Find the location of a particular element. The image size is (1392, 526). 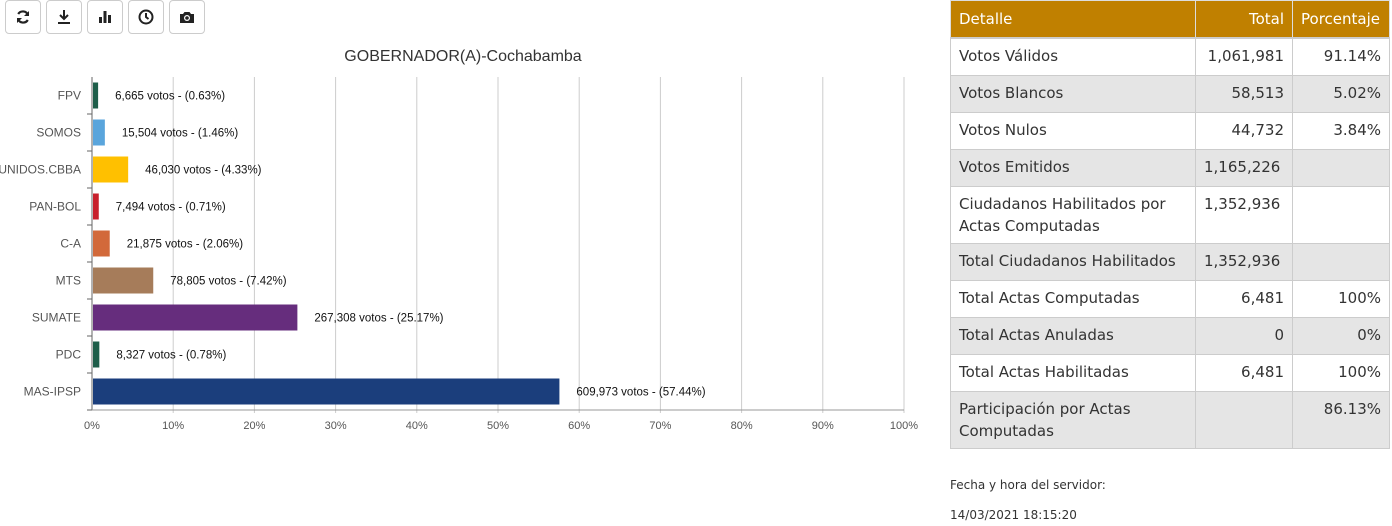

x-tick-label: 10% is located at coordinates (173, 426).